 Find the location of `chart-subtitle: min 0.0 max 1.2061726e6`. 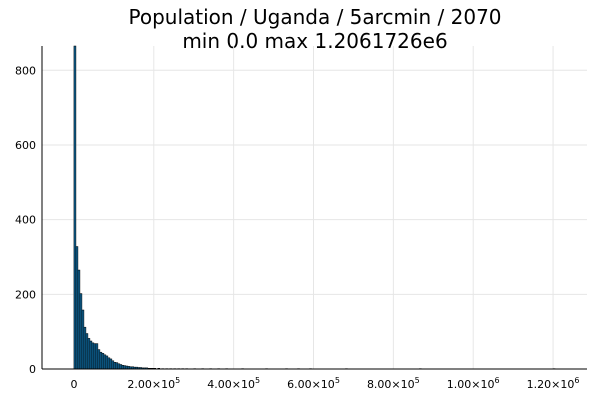

chart-subtitle: min 0.0 max 1.2061726e6 is located at coordinates (314, 41).